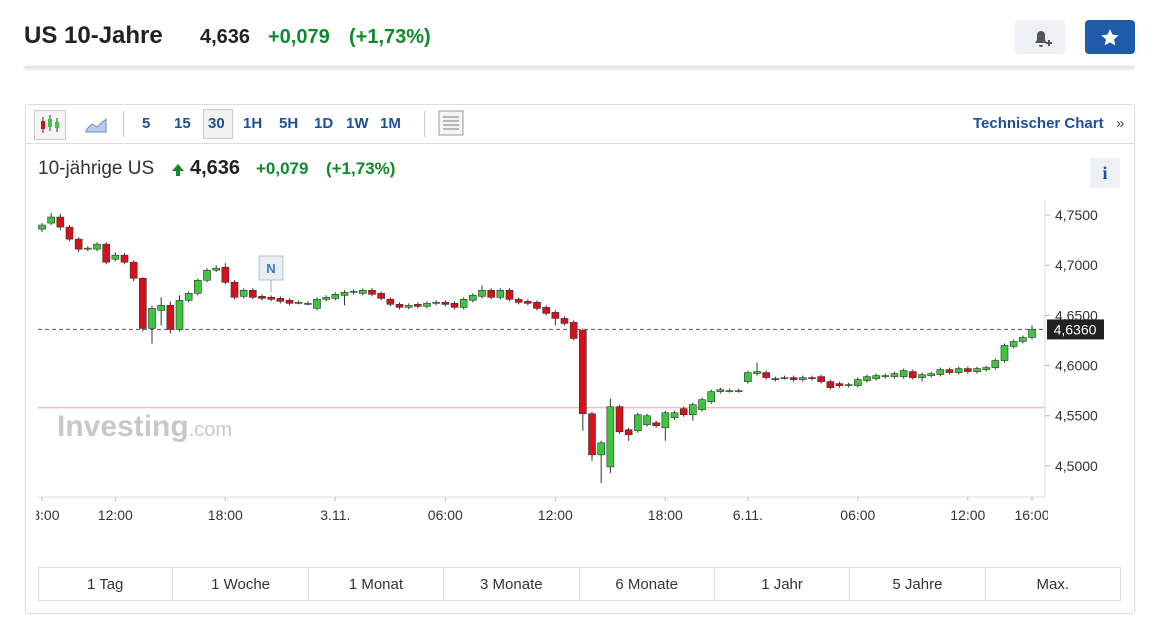 This screenshot has width=1156, height=622. What do you see at coordinates (1076, 315) in the screenshot?
I see `y-tick-label: 4,6500` at bounding box center [1076, 315].